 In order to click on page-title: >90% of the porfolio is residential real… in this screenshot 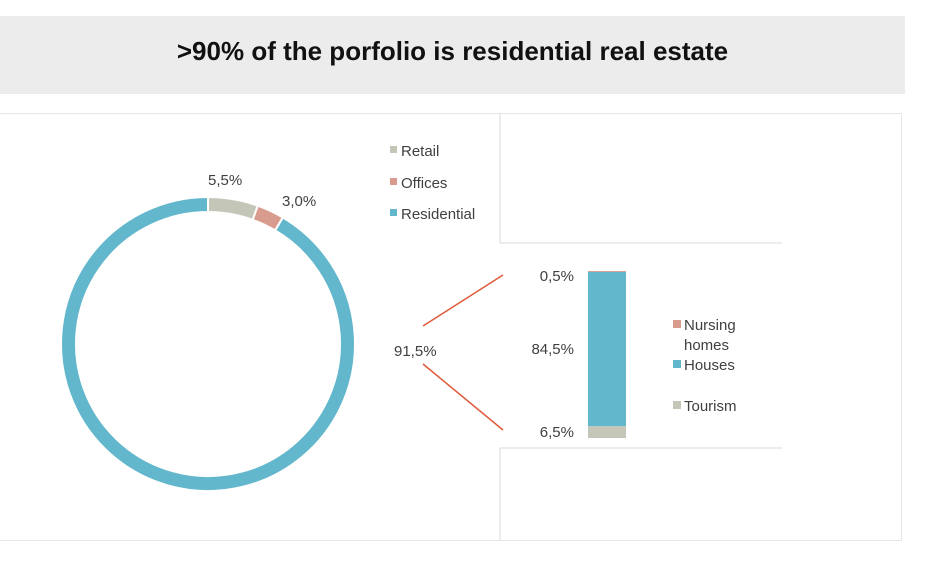, I will do `click(452, 51)`.